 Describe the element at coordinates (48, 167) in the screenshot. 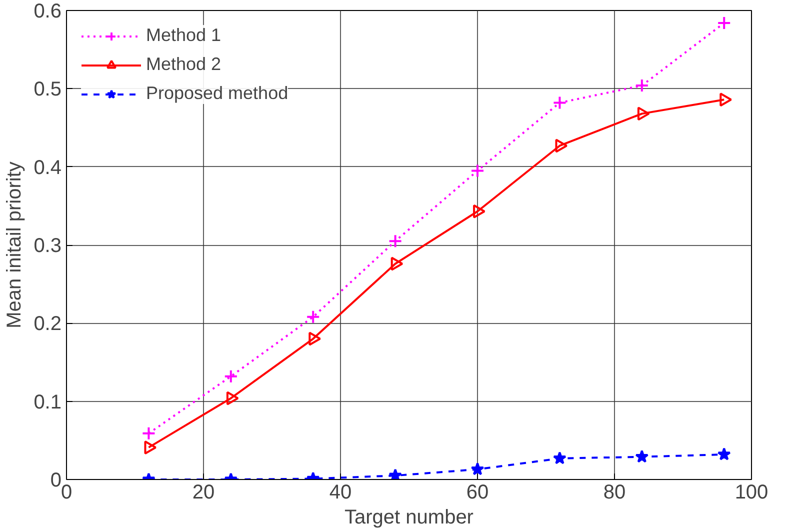

I see `y-tick-label: 0.4` at that location.